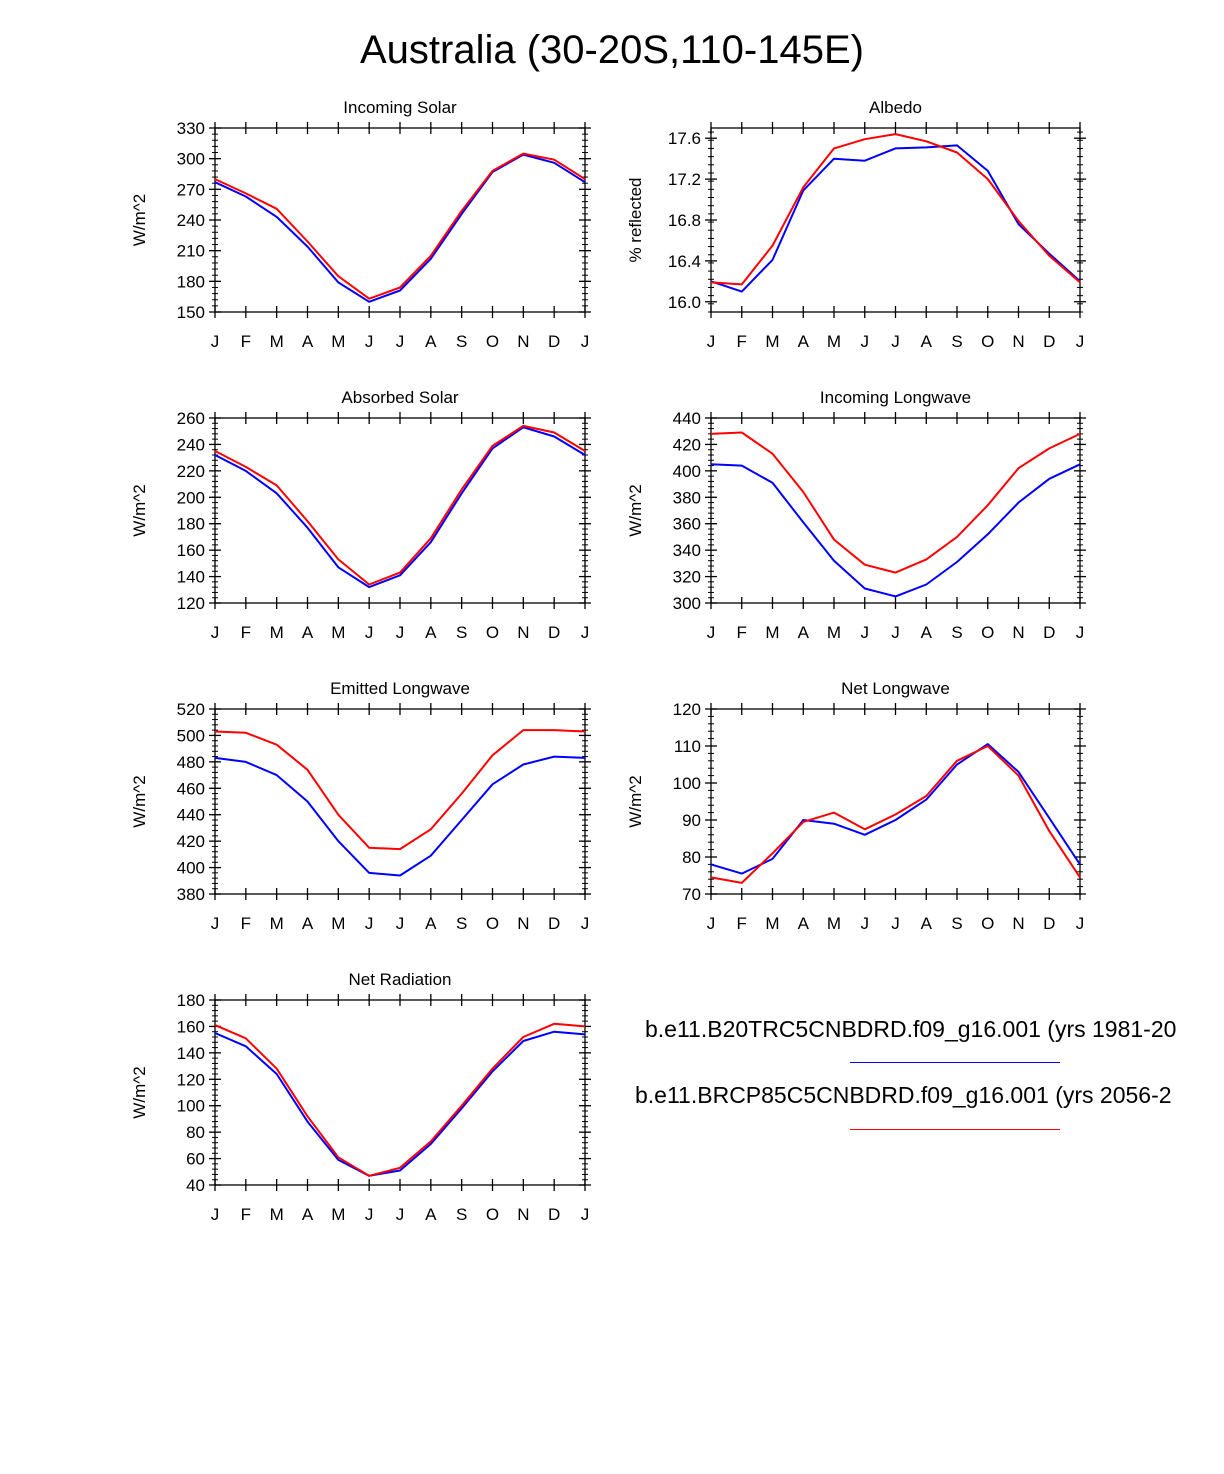  Describe the element at coordinates (400, 107) in the screenshot. I see `chart-title: Incoming Solar` at that location.